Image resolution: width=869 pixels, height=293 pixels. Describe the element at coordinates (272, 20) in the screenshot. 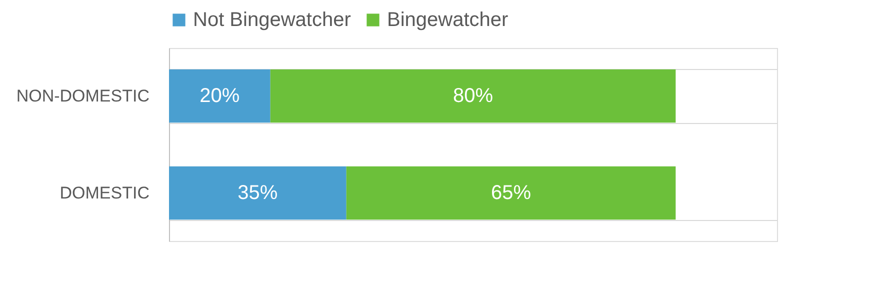

I see `legend-label: Not Bingewatcher` at that location.